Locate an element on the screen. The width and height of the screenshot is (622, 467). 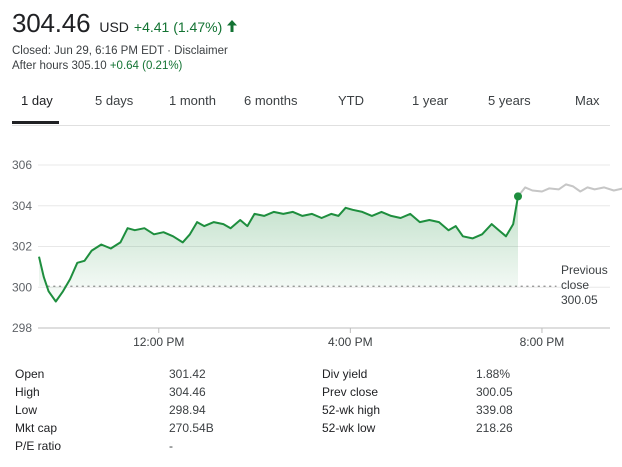
closed-text: Closed: Jun 29, 6:16 PM EDT · Disclaimer is located at coordinates (120, 51).